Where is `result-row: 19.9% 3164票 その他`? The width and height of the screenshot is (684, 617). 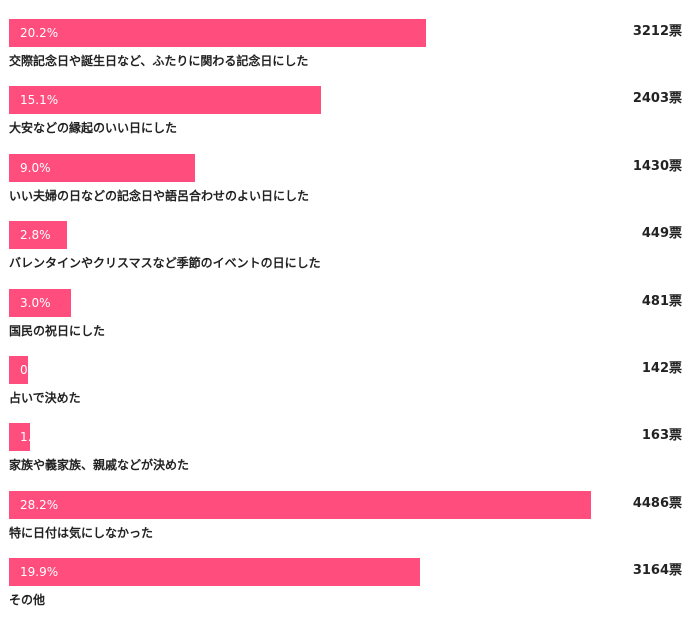 result-row: 19.9% 3164票 その他 is located at coordinates (342, 587).